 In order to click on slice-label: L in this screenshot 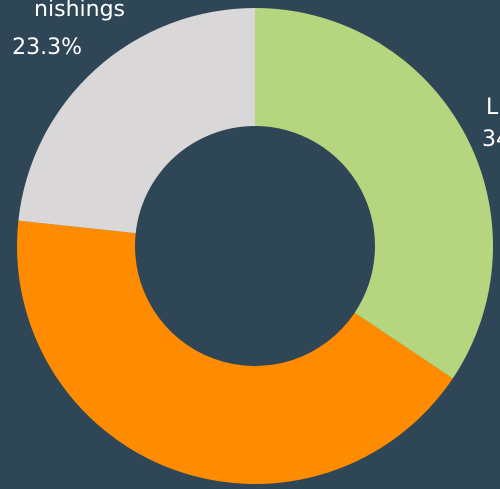, I will do `click(492, 107)`.